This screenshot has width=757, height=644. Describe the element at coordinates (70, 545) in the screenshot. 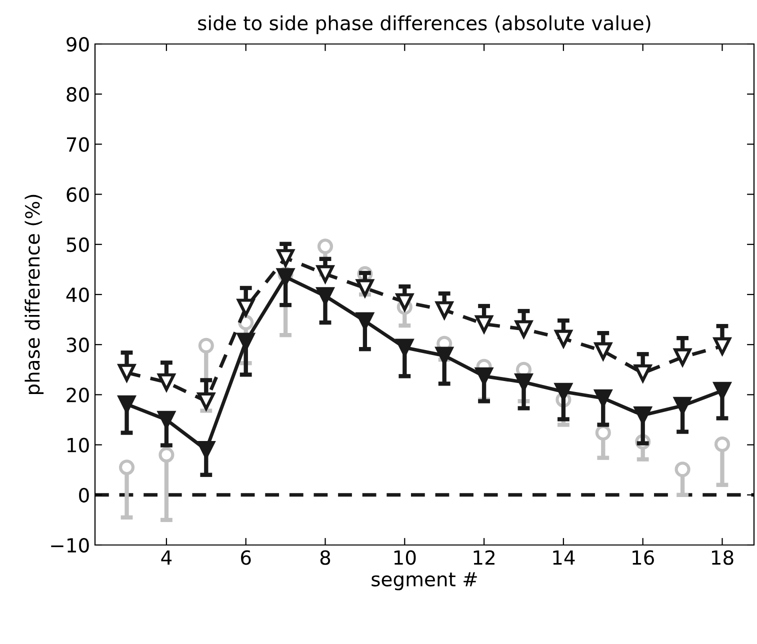

I see `y-tick-label: −10` at that location.